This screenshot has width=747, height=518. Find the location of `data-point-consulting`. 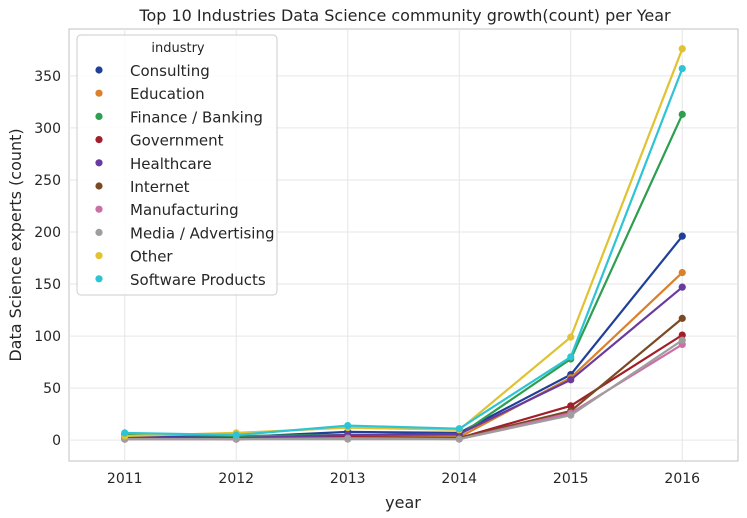

data-point-consulting is located at coordinates (682, 236).